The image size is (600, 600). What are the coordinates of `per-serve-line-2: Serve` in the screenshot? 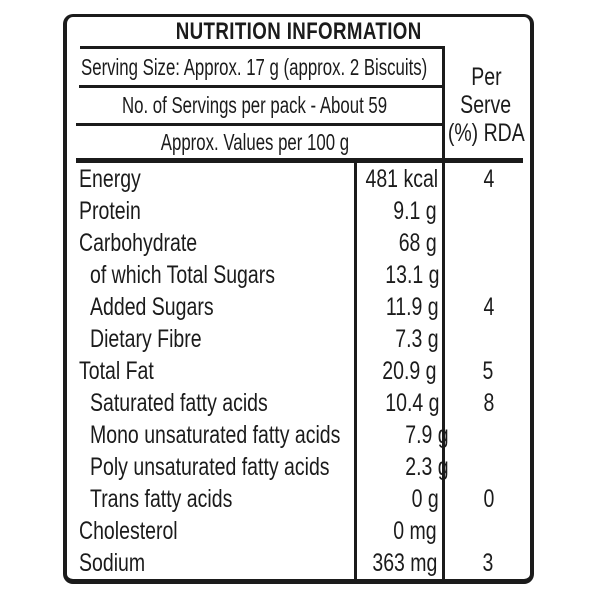 It's located at (486, 104).